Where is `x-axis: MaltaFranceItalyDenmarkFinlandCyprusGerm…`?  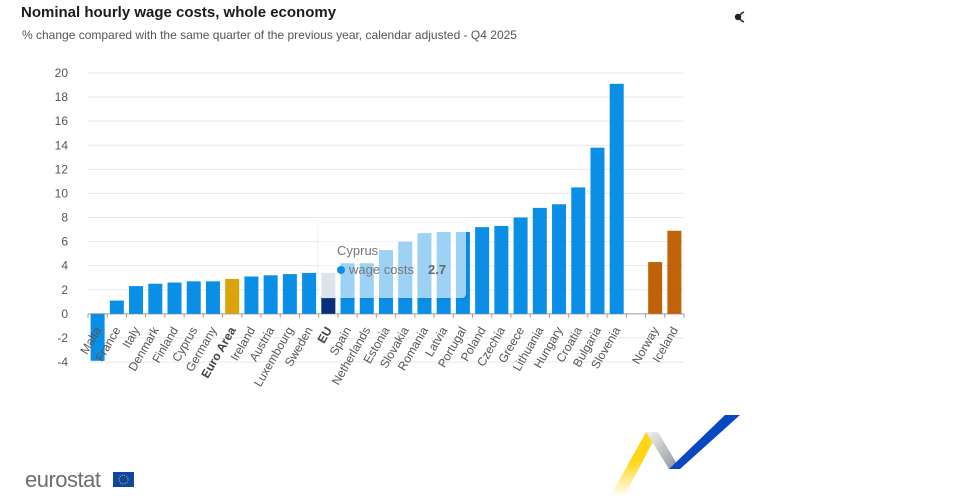 x-axis: MaltaFranceItalyDenmarkFinlandCyprusGerm… is located at coordinates (381, 351).